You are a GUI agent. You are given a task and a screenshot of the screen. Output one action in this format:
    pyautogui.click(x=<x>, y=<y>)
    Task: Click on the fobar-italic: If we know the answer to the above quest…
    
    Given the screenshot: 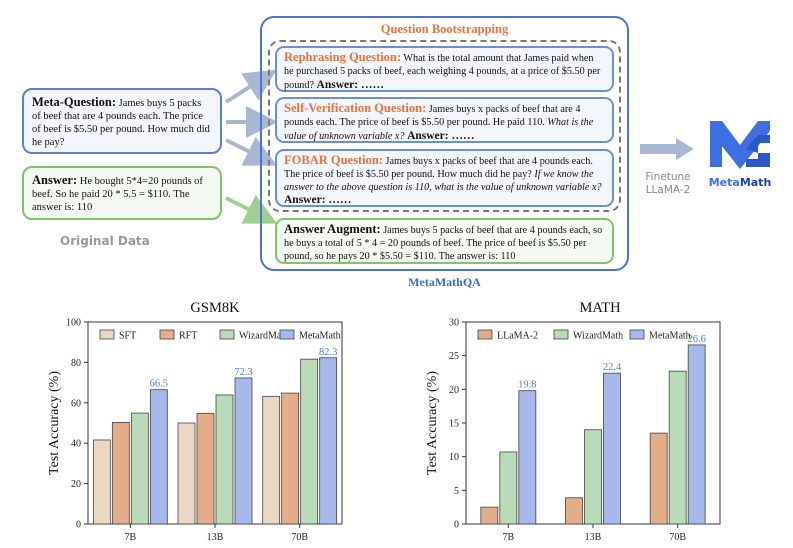 What is the action you would take?
    pyautogui.click(x=443, y=180)
    